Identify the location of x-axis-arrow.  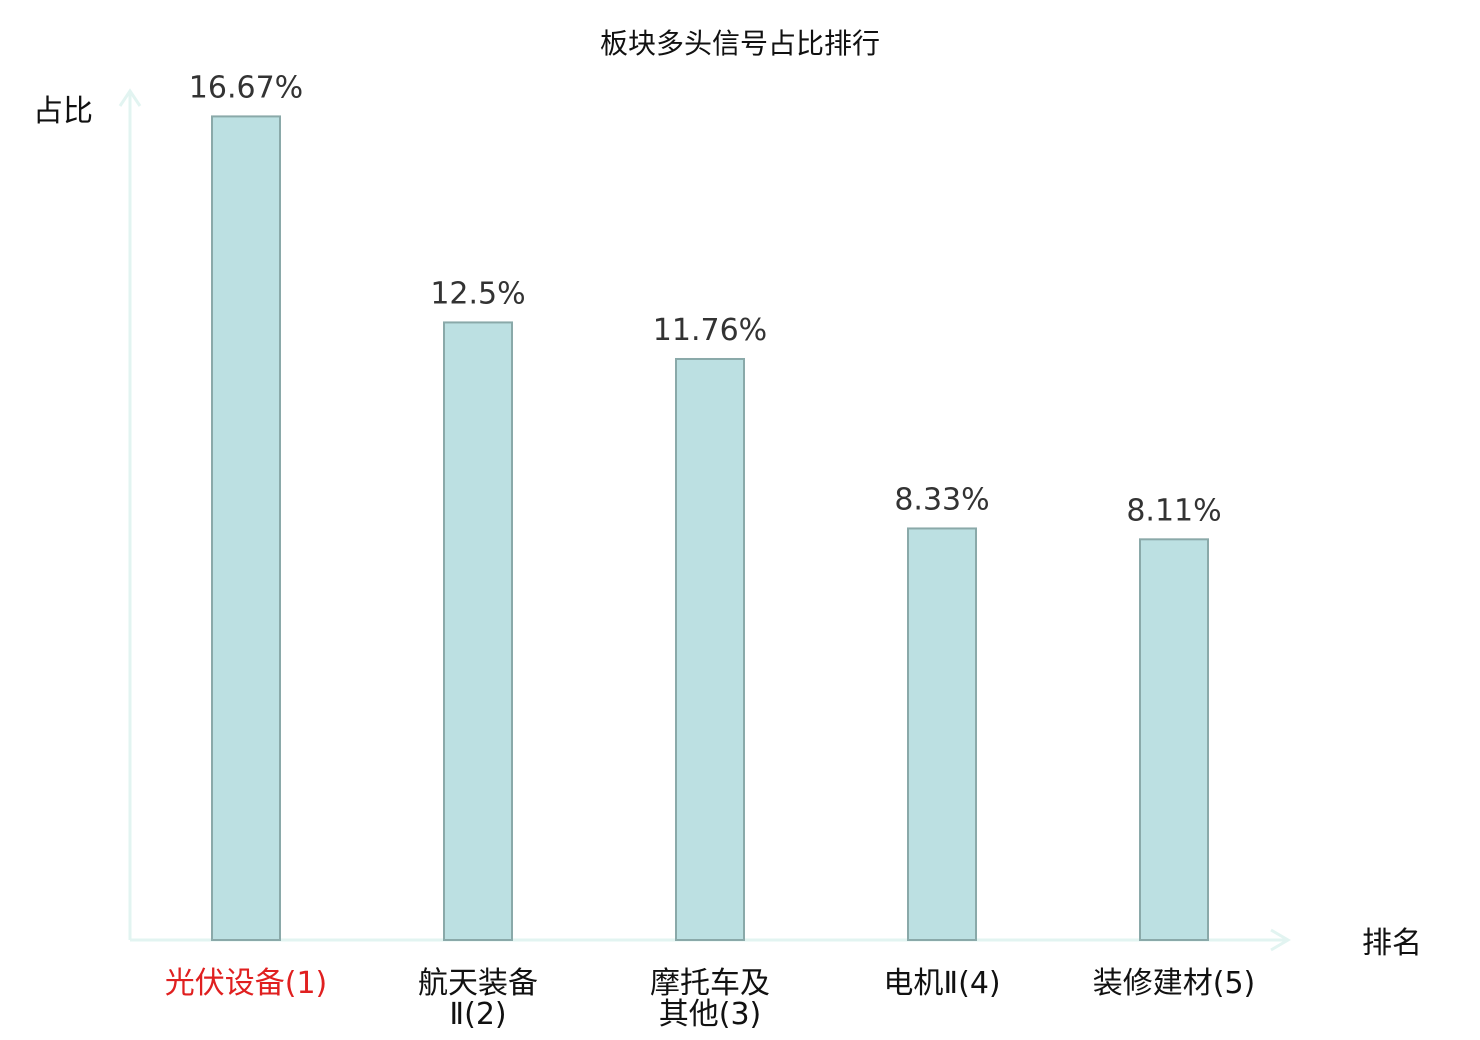
(1280, 940).